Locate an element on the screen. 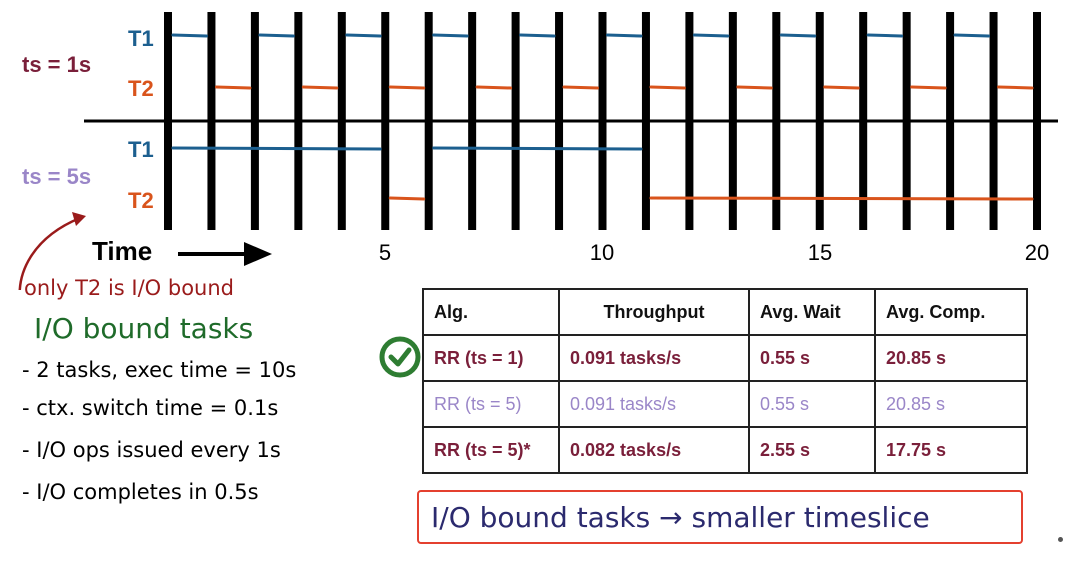 The image size is (1066, 563). header-avg-wait: Avg. Wait is located at coordinates (812, 312).